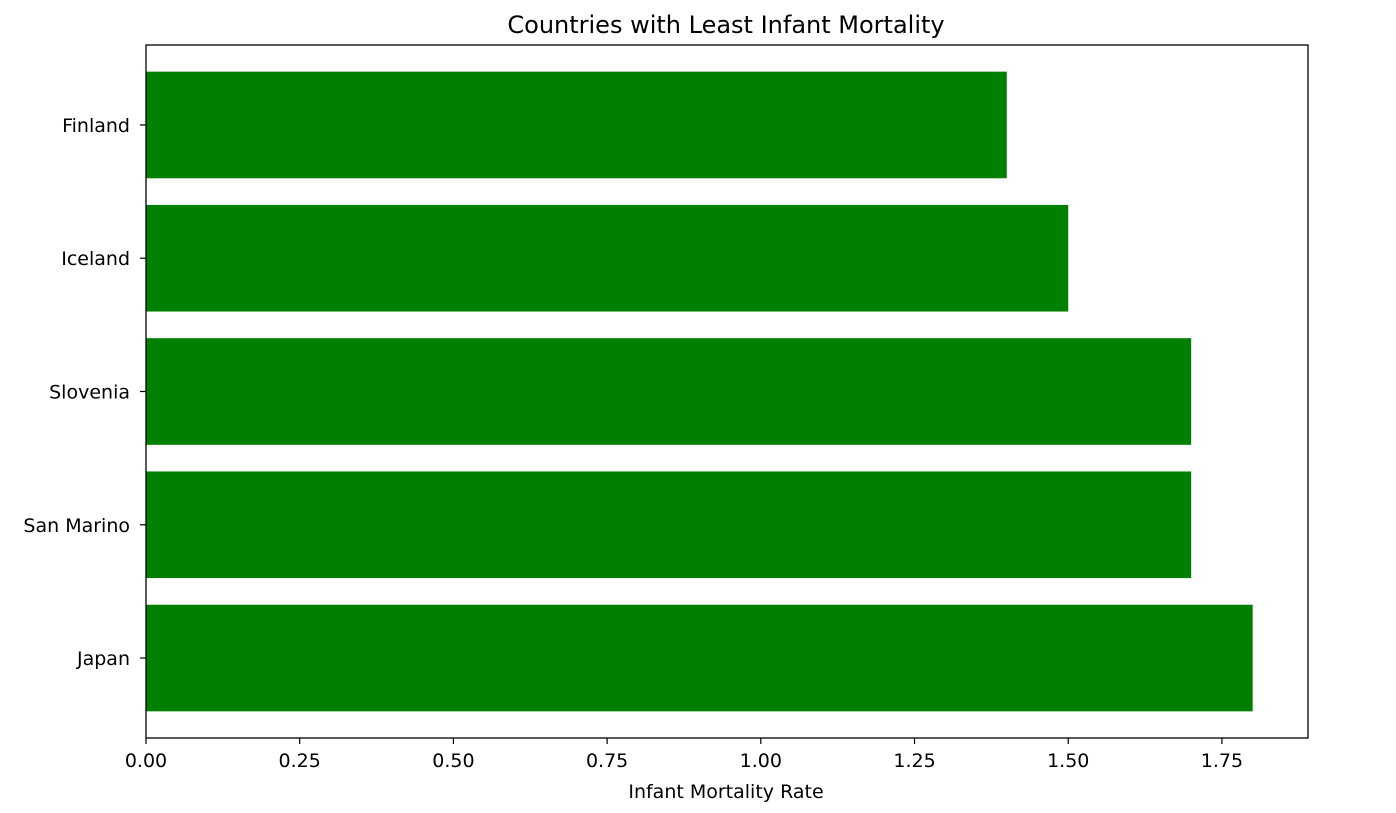 This screenshot has width=1396, height=813. What do you see at coordinates (914, 761) in the screenshot?
I see `x-tick-label: 1.25` at bounding box center [914, 761].